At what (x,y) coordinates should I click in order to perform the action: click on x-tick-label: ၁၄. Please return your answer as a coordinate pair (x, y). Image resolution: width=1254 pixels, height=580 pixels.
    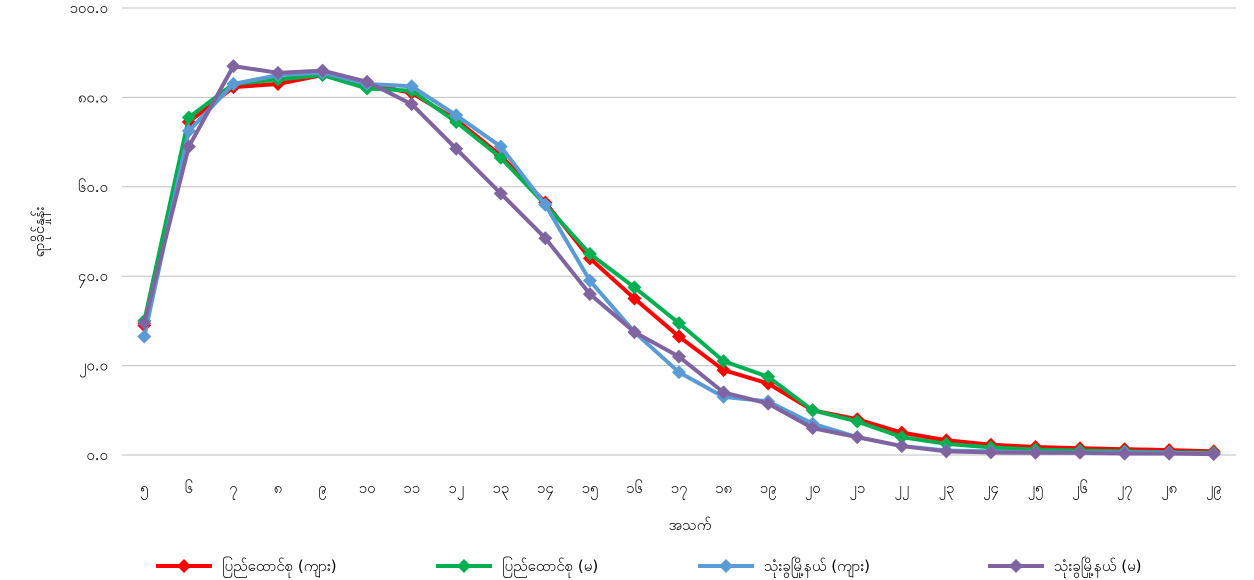
    Looking at the image, I should click on (545, 489).